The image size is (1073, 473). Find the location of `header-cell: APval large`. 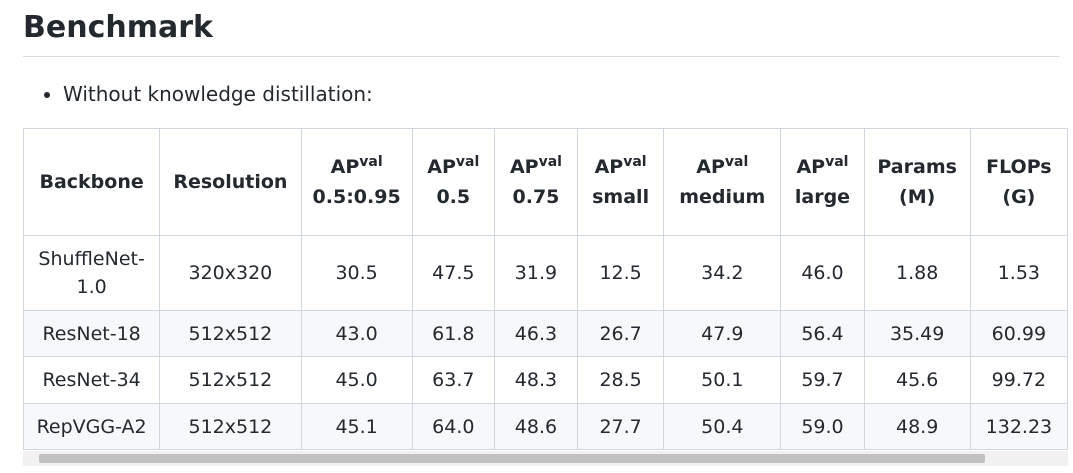

header-cell: APval large is located at coordinates (822, 182).